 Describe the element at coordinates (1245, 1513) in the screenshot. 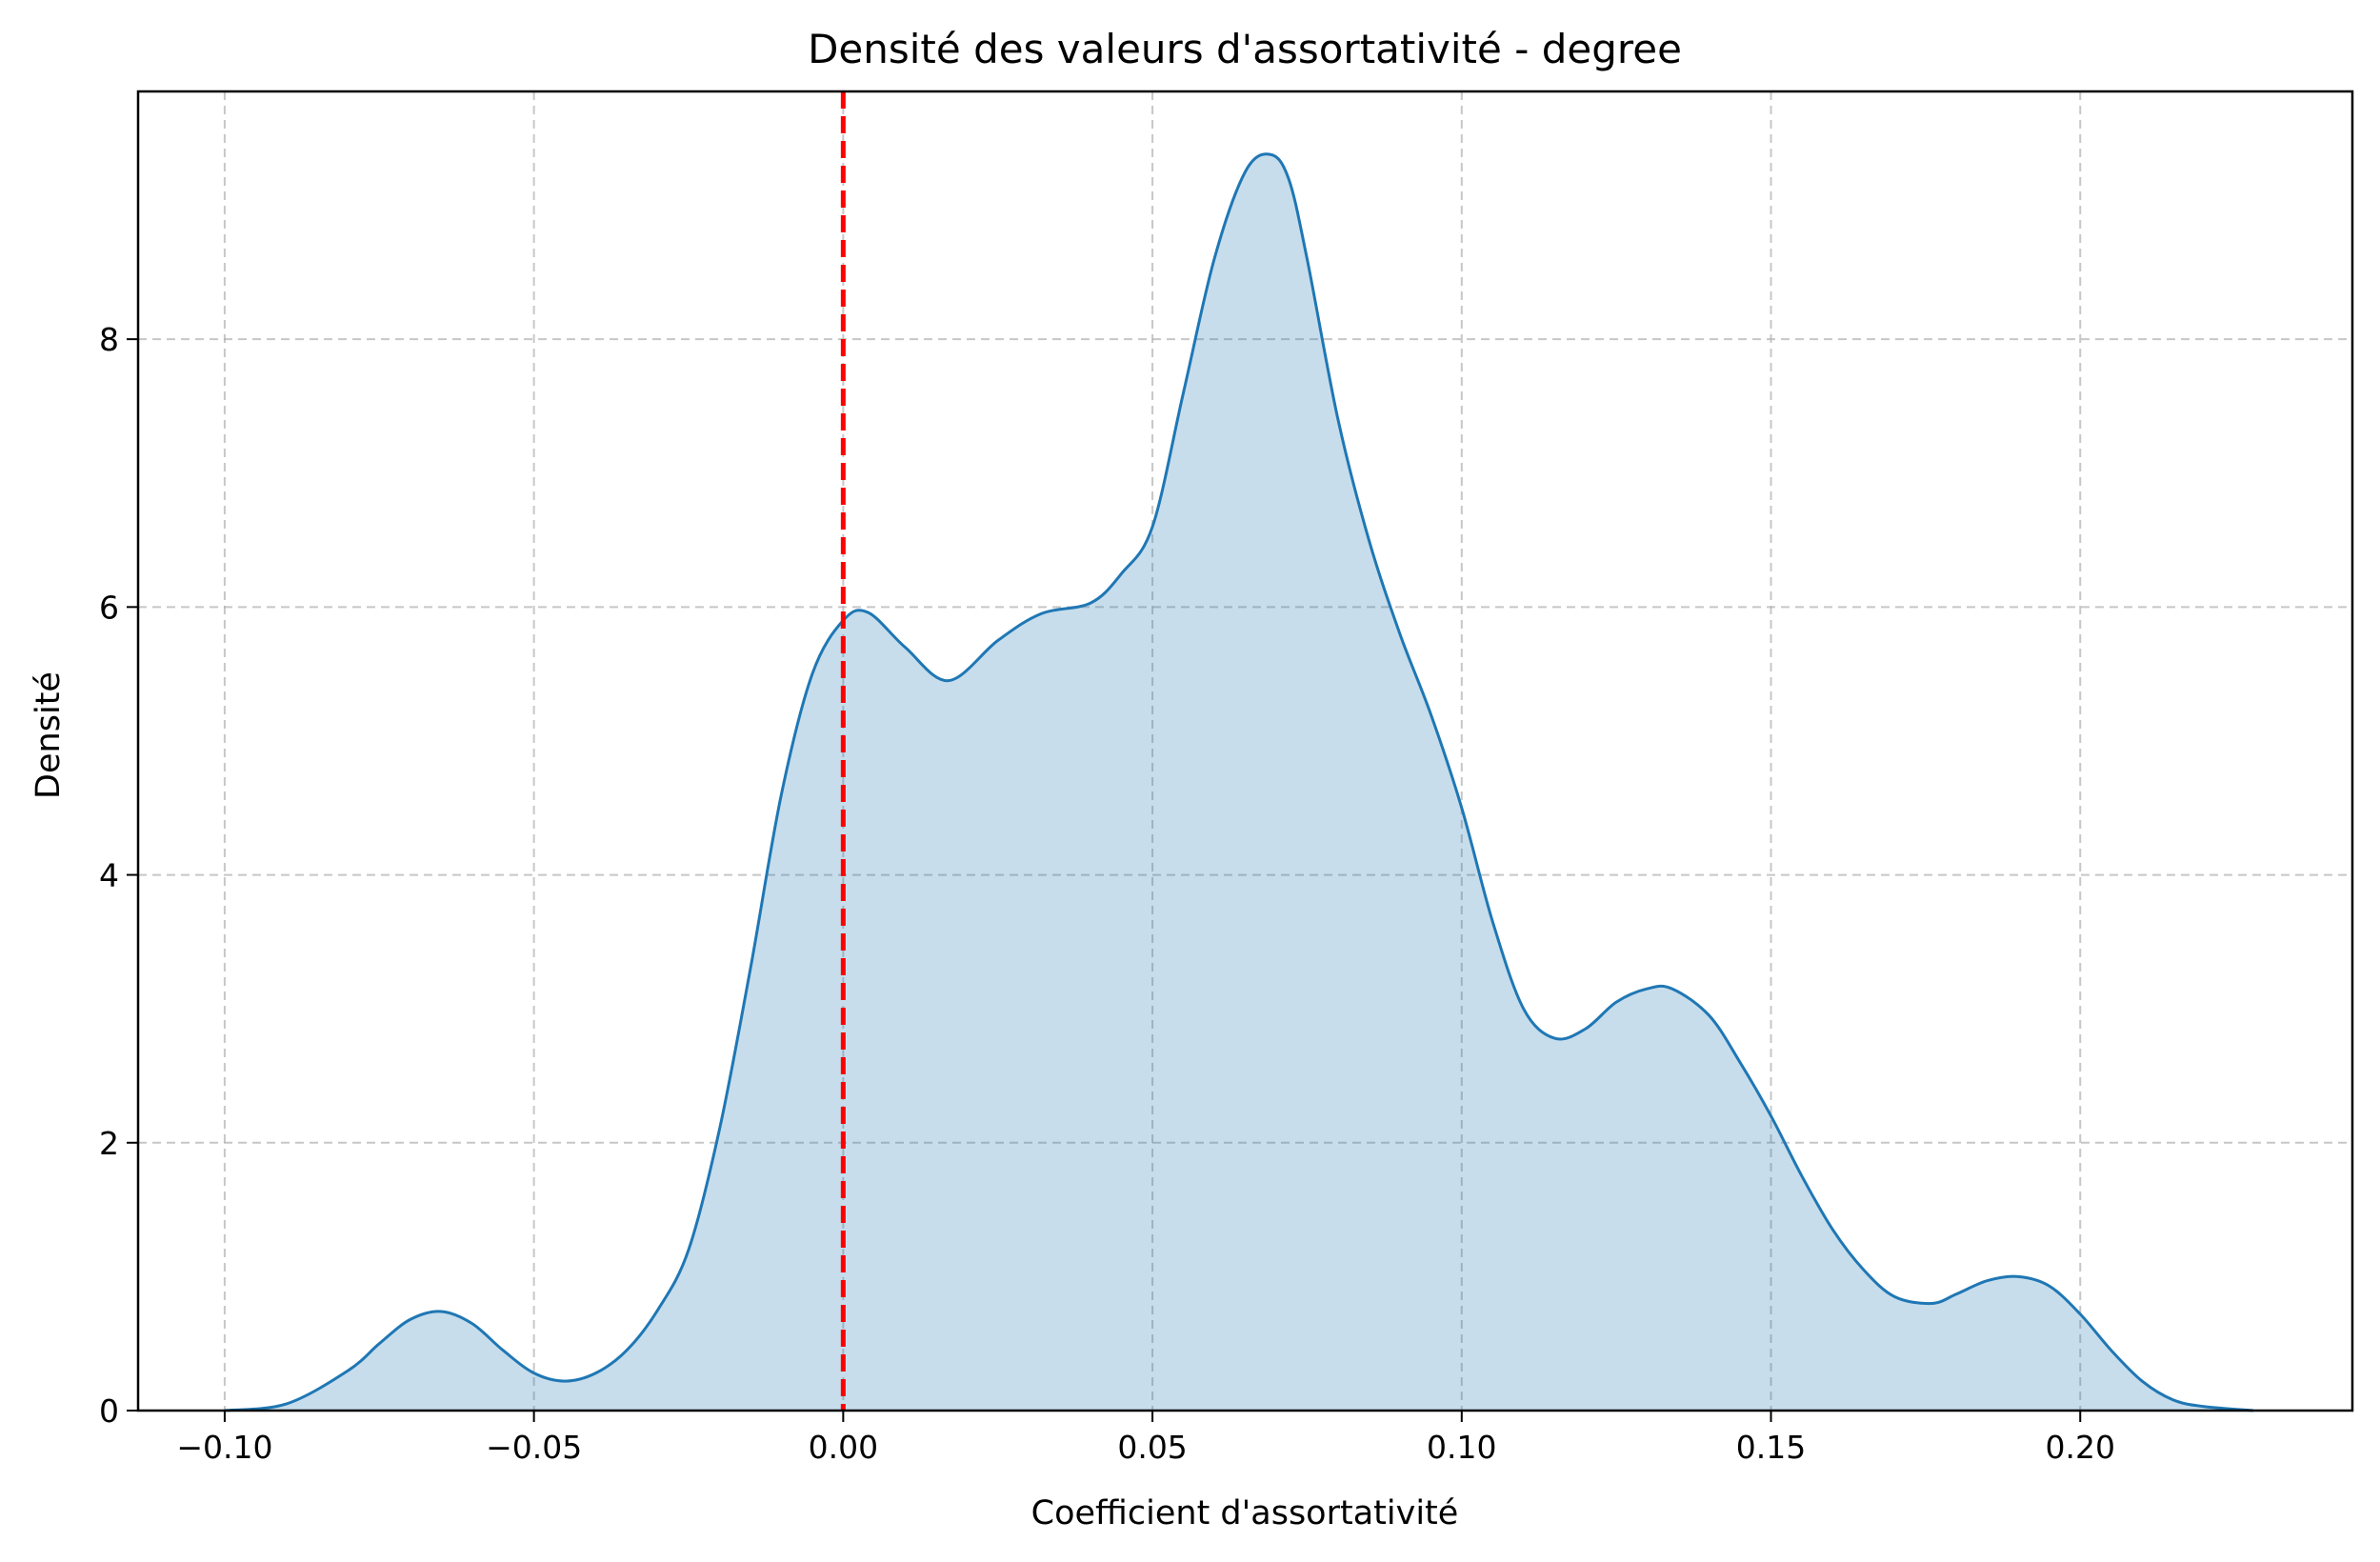

I see `x-axis-label: Coefficient d'assortativité` at that location.